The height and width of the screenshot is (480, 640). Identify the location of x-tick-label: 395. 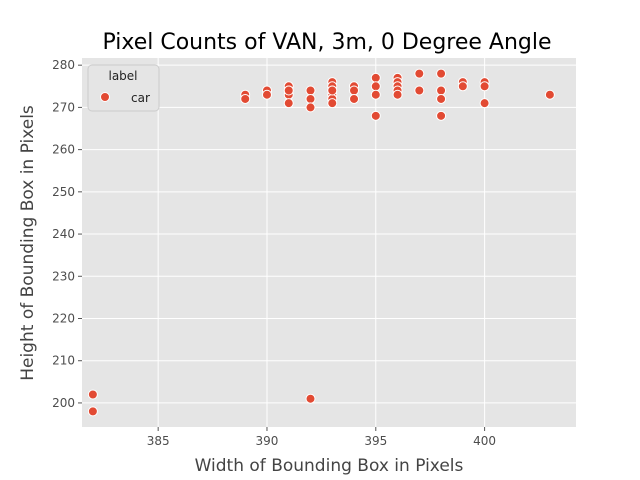
(375, 441).